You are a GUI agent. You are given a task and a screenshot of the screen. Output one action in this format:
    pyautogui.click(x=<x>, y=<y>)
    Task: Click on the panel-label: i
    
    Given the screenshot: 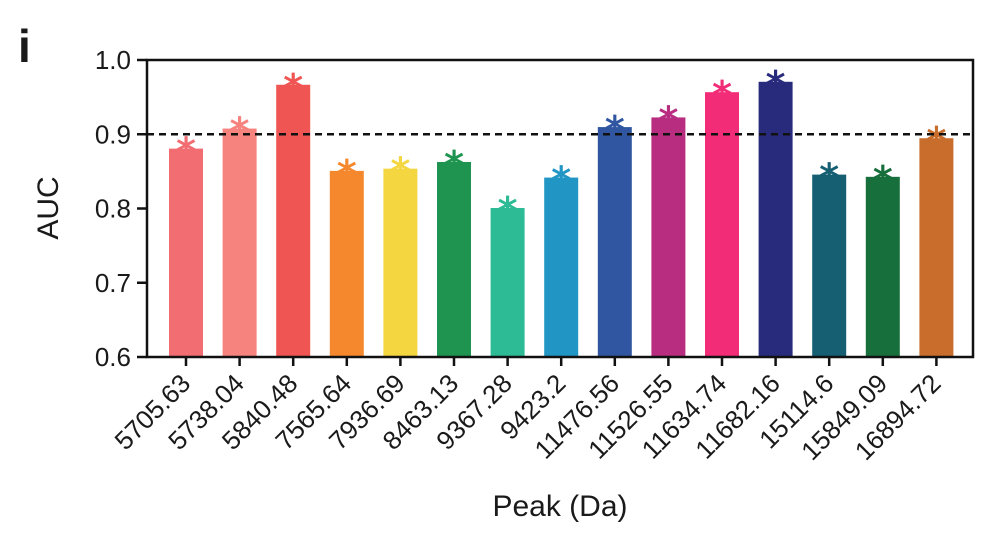 What is the action you would take?
    pyautogui.click(x=24, y=46)
    